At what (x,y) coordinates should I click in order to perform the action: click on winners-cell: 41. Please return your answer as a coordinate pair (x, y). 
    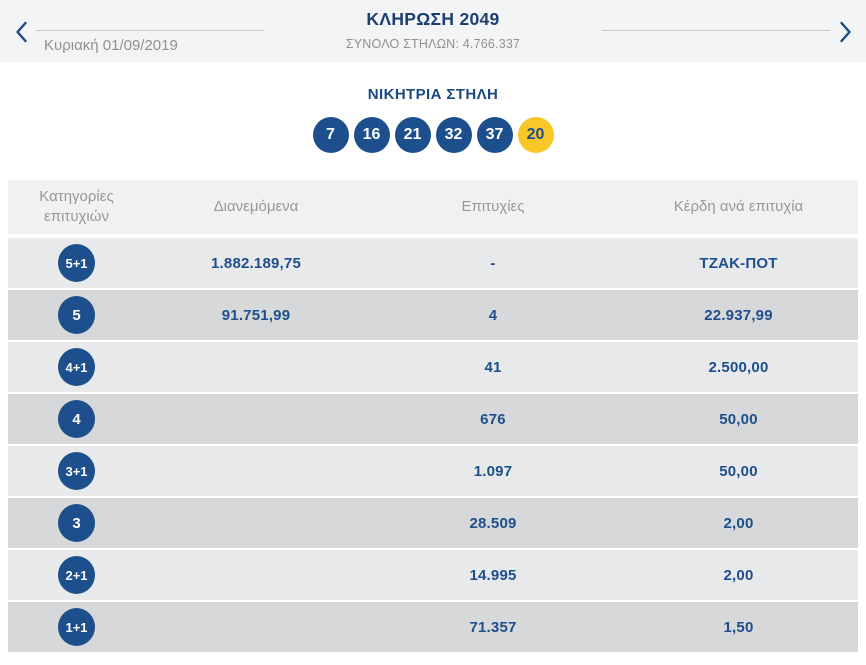
    Looking at the image, I should click on (493, 367).